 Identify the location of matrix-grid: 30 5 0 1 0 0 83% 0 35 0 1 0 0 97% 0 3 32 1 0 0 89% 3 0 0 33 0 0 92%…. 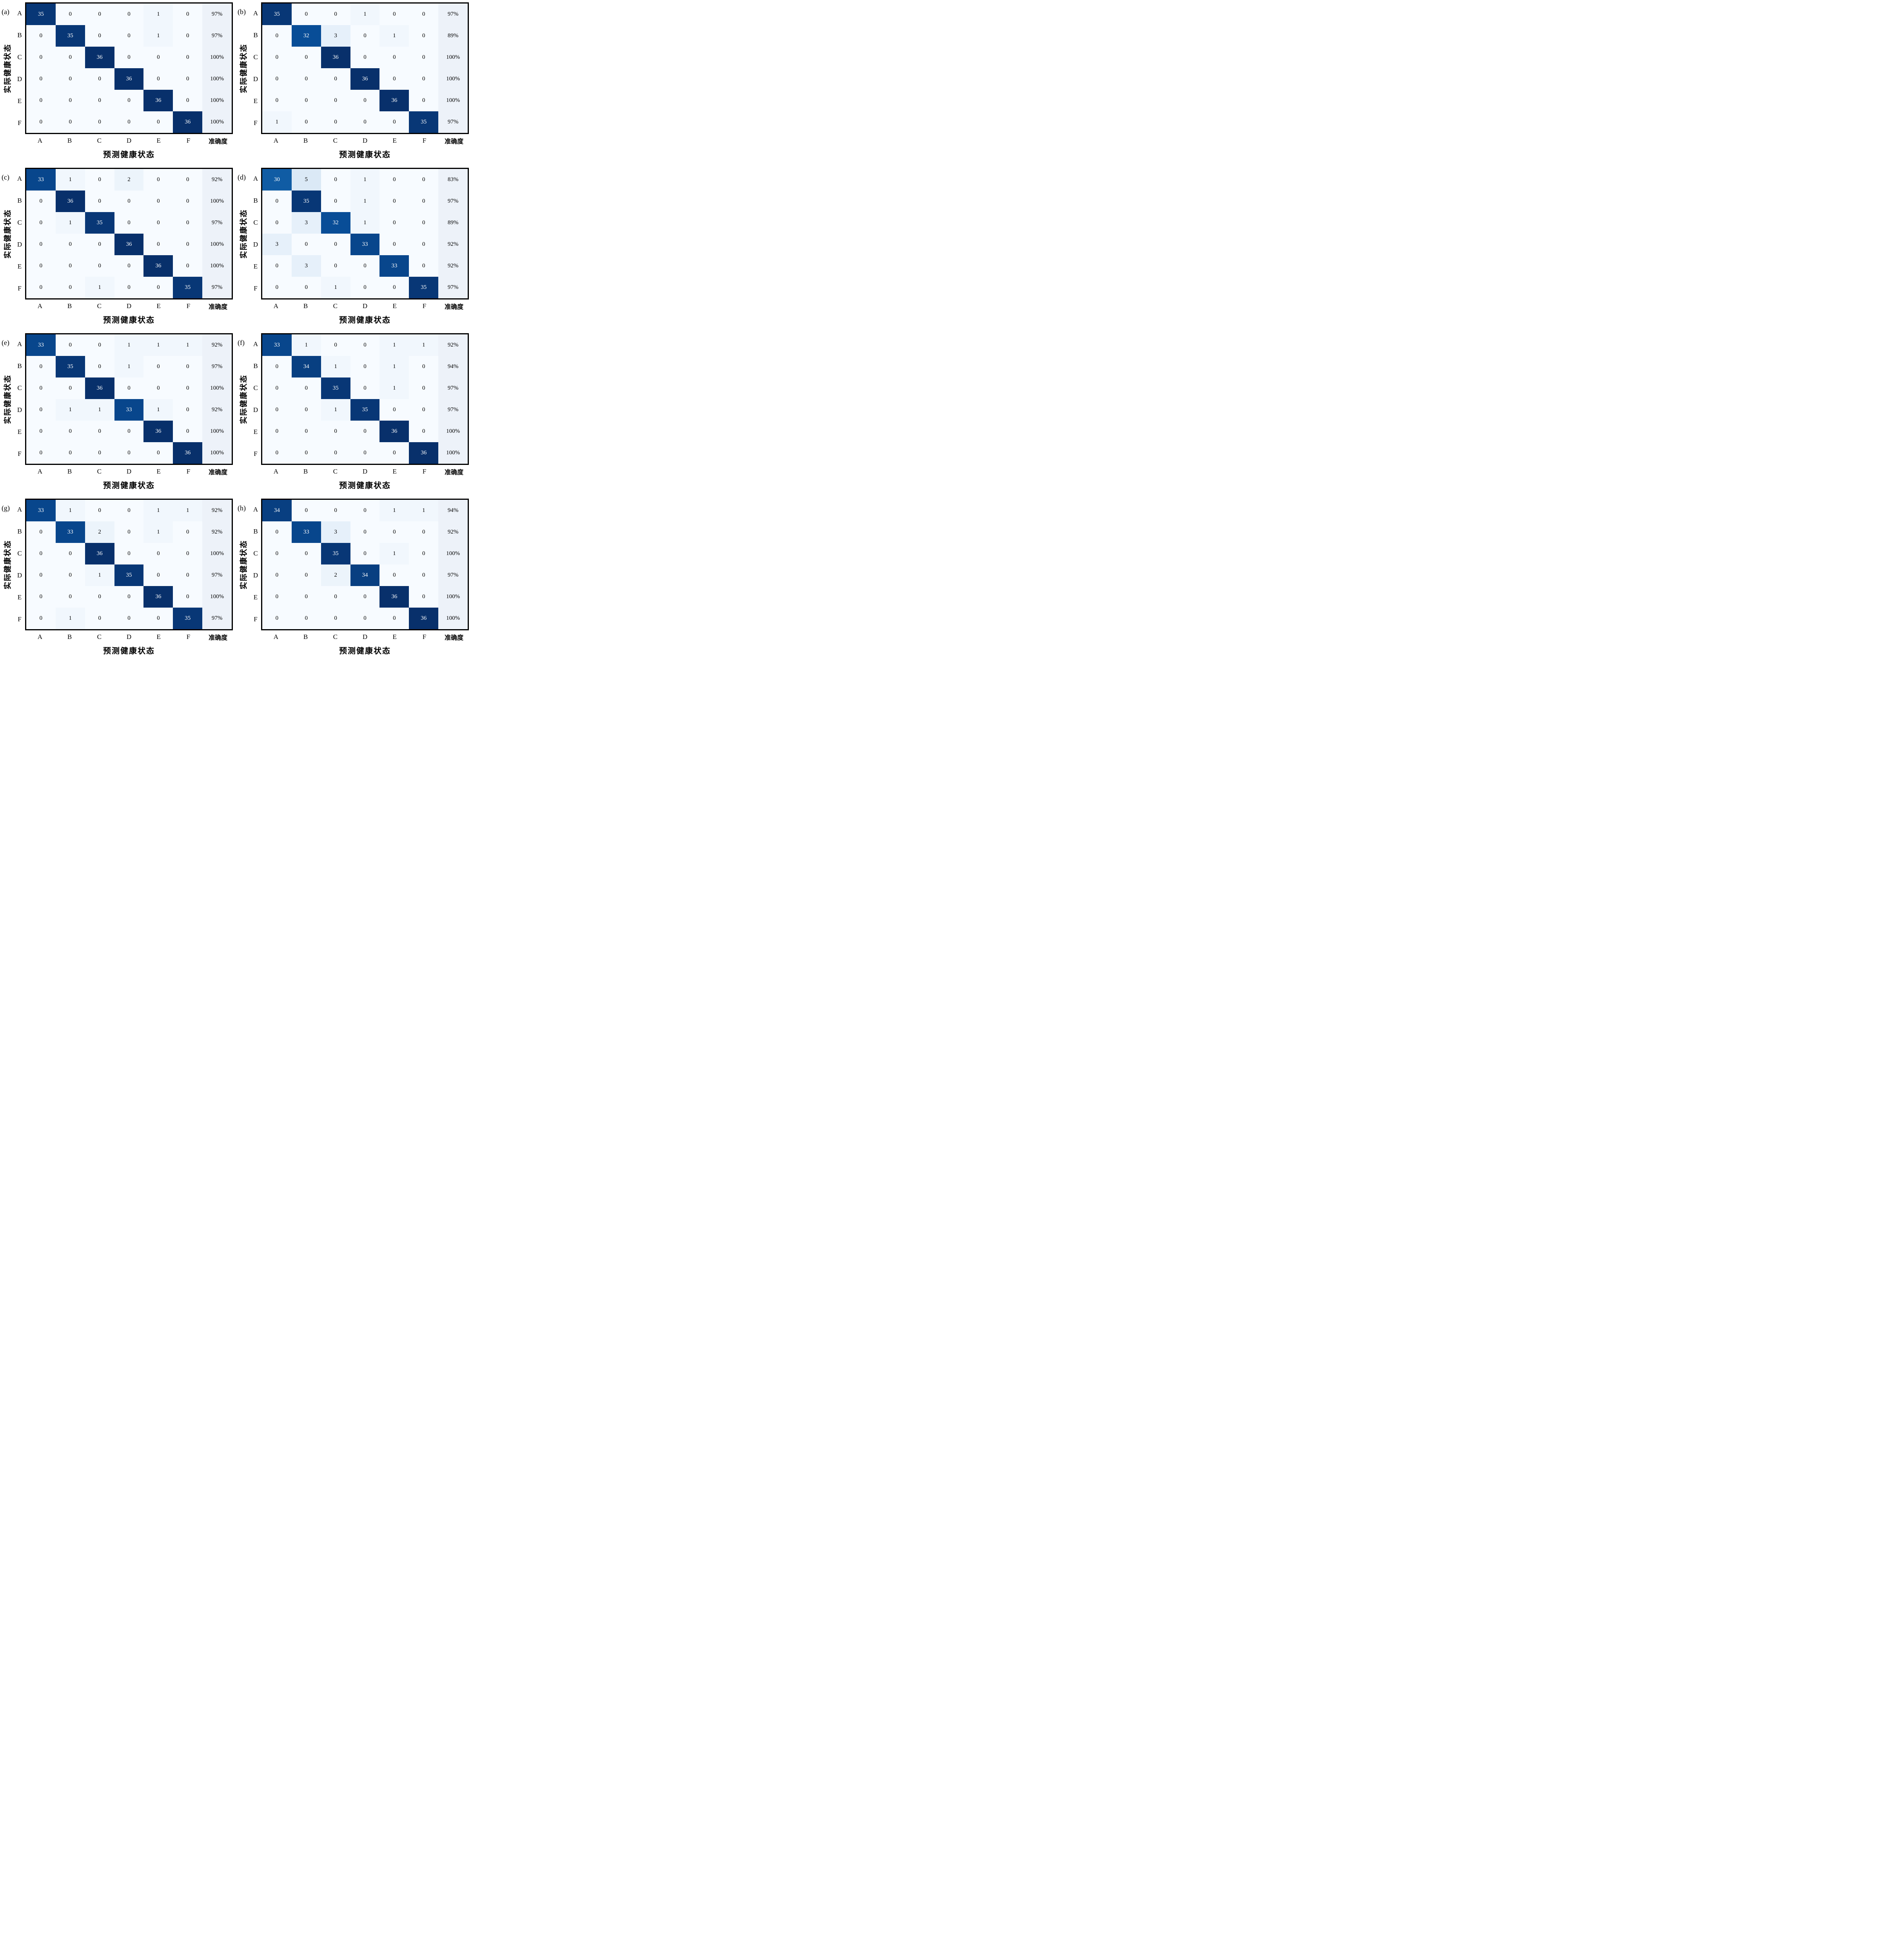
(365, 233).